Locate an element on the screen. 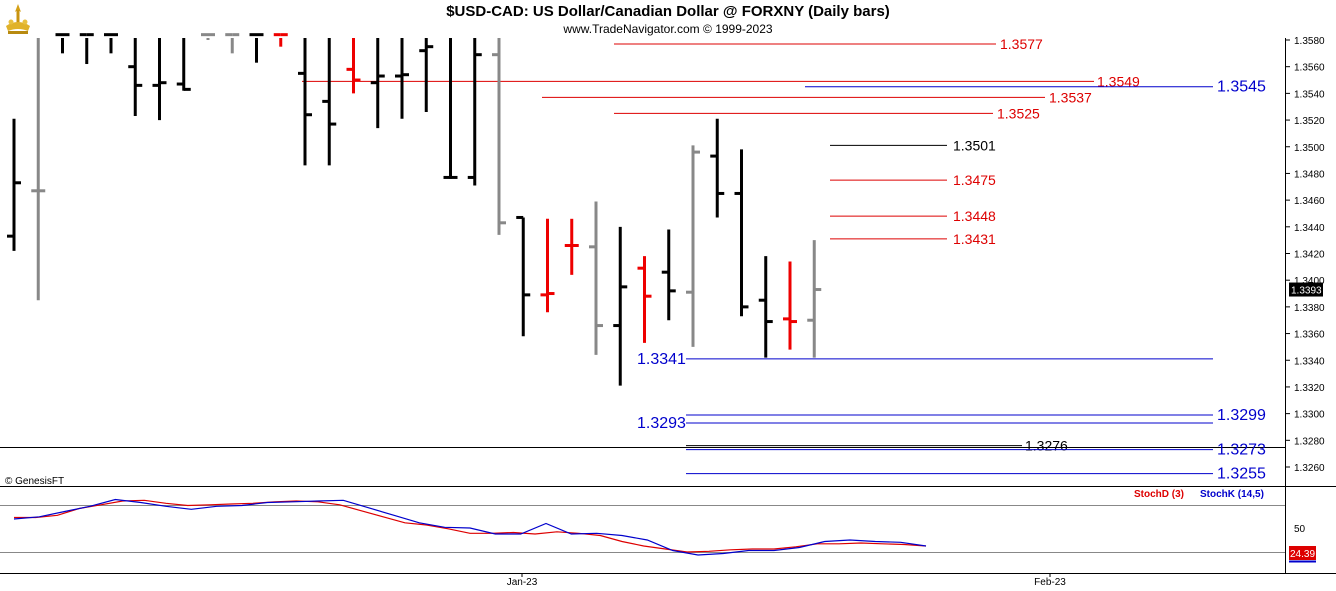 The image size is (1336, 591). level-line-1-3448: 1.3448 is located at coordinates (913, 216).